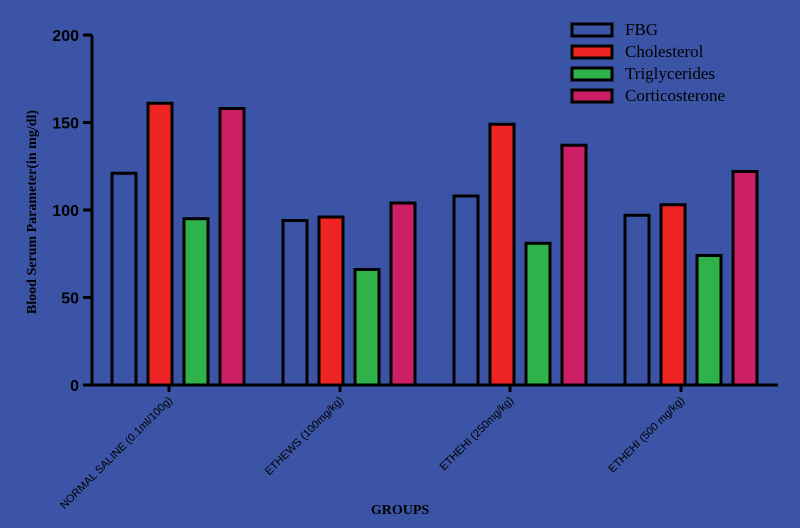  What do you see at coordinates (592, 52) in the screenshot?
I see `legend-swatch-cholesterol` at bounding box center [592, 52].